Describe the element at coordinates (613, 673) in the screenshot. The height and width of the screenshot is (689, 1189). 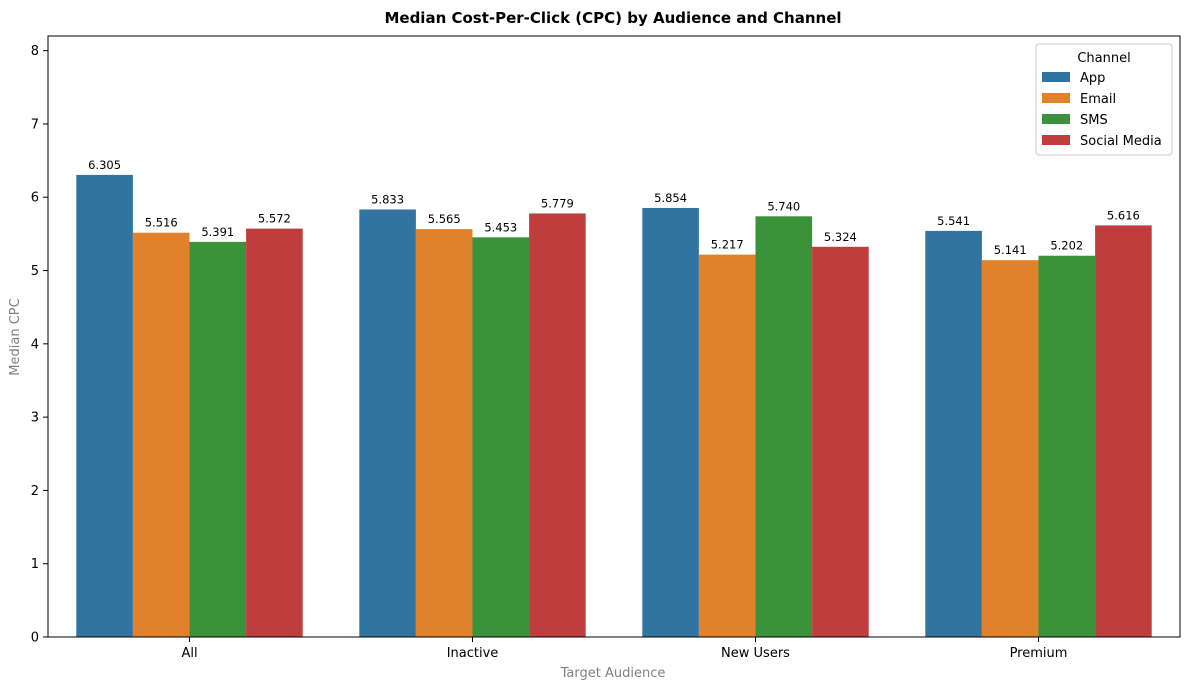
I see `x-axis-label: Target Audience` at that location.